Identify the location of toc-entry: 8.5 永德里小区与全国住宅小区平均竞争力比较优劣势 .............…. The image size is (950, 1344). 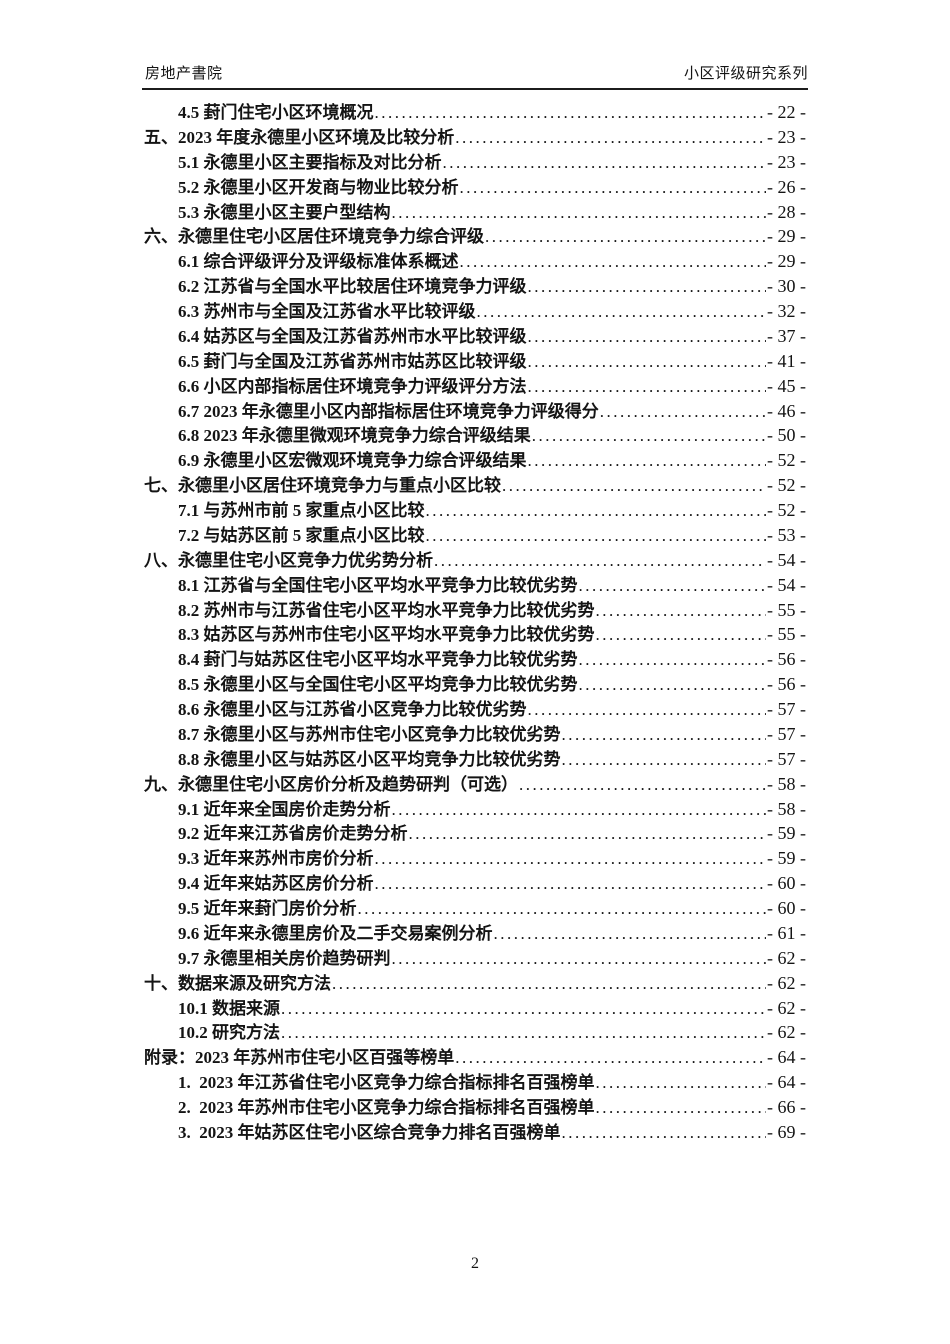
(475, 684).